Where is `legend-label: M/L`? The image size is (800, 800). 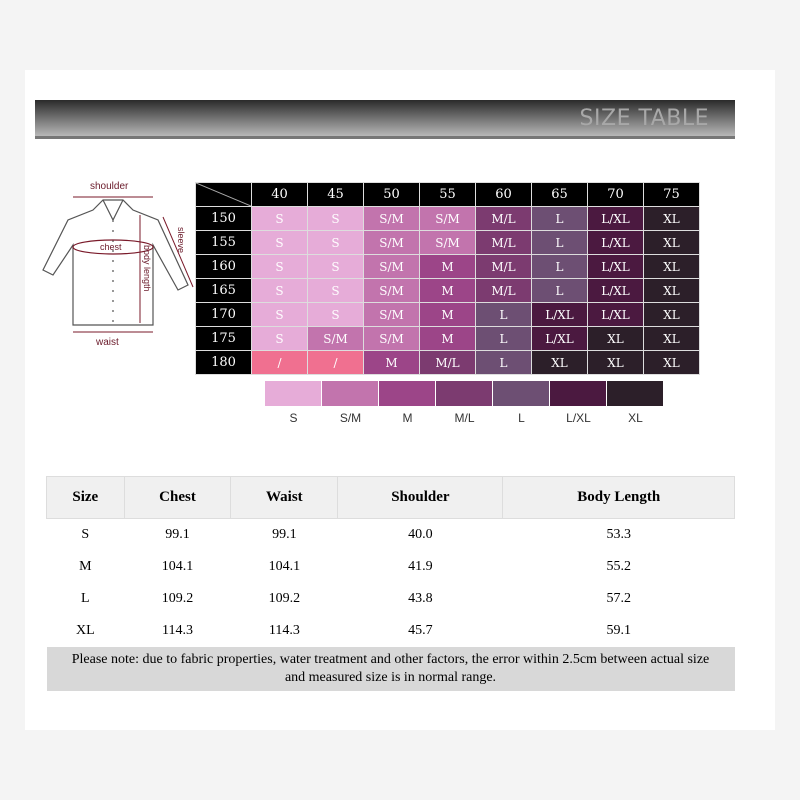
legend-label: M/L is located at coordinates (464, 418).